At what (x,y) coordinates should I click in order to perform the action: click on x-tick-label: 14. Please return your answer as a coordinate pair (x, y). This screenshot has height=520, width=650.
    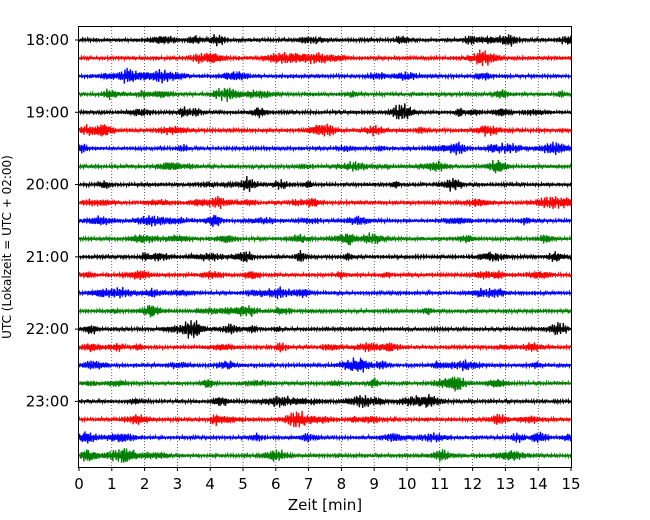
    Looking at the image, I should click on (538, 484).